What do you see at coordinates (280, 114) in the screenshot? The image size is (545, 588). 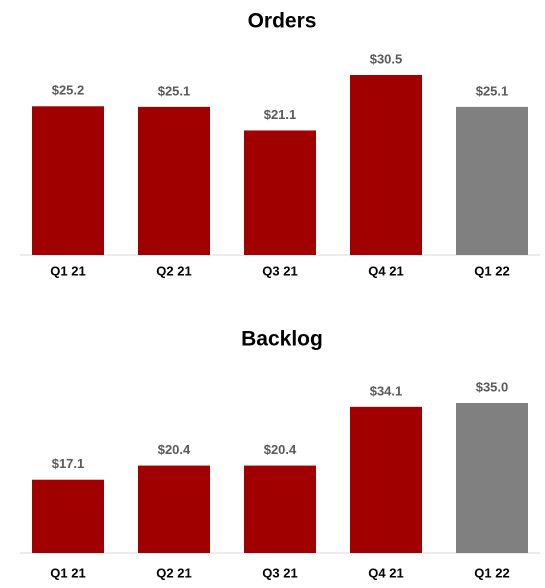 I see `data-label: $21.1` at bounding box center [280, 114].